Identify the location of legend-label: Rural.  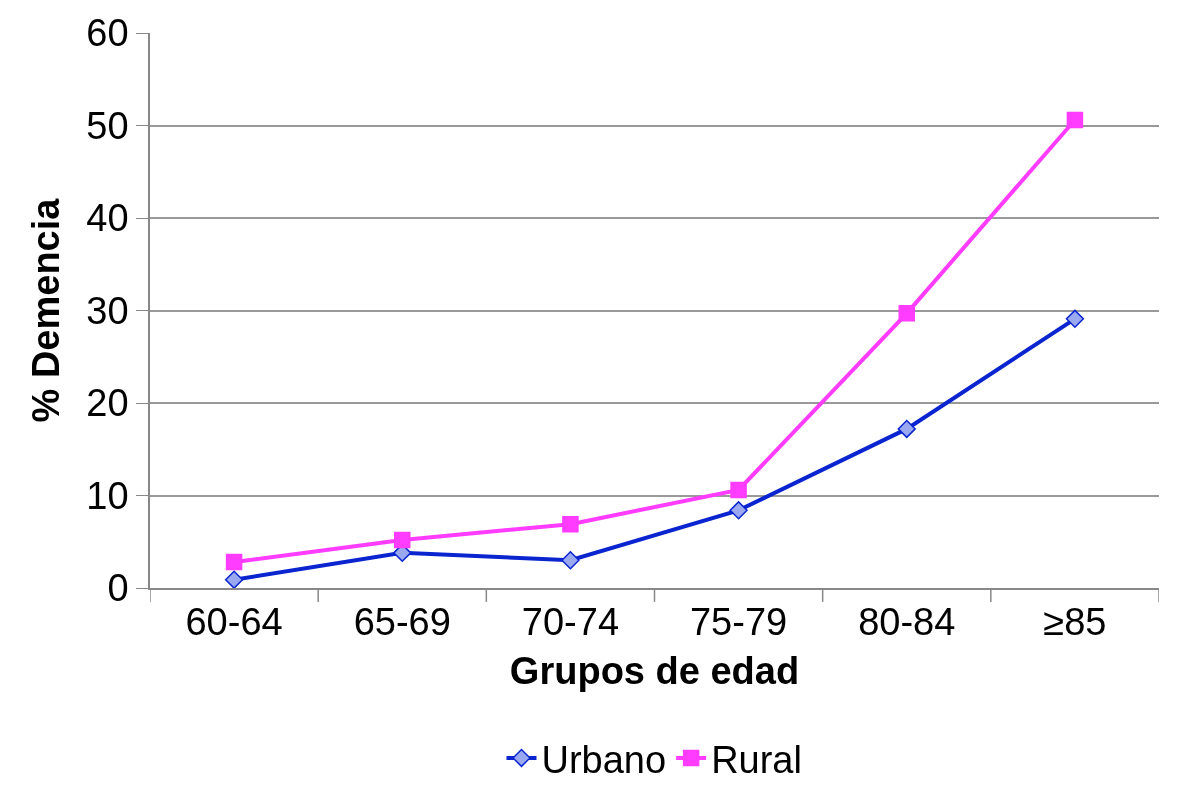
(756, 759).